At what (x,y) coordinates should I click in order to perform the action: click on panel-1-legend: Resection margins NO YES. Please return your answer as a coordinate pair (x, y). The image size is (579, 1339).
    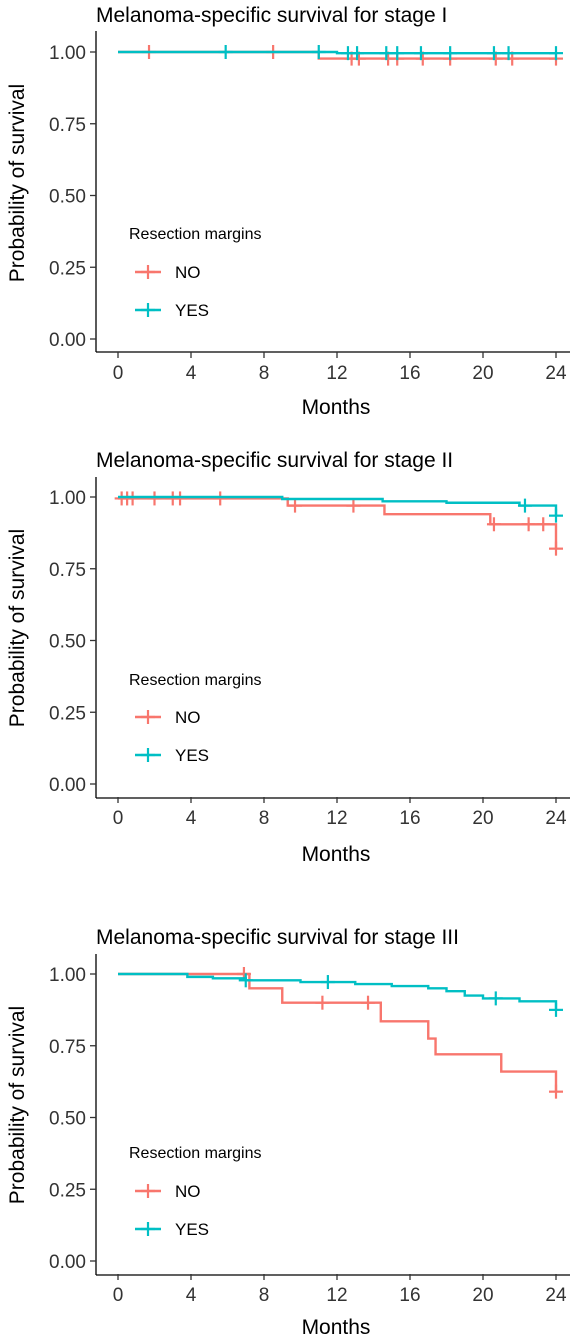
    Looking at the image, I should click on (195, 273).